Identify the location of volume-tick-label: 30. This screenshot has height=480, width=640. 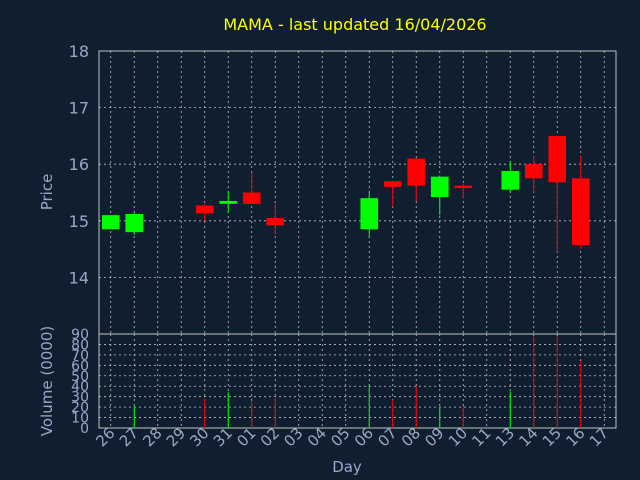
(80, 398).